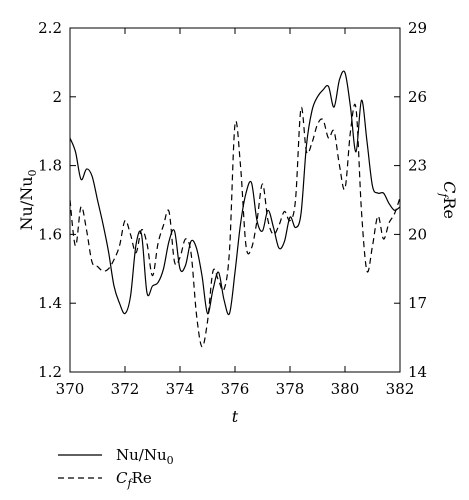 The height and width of the screenshot is (500, 469). Describe the element at coordinates (235, 389) in the screenshot. I see `x-tick-label: 376` at that location.